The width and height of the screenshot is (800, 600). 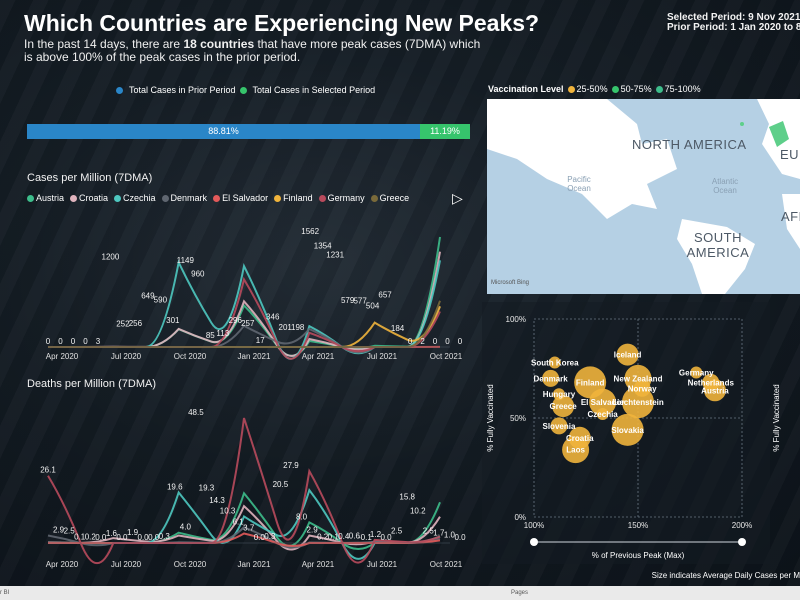 What do you see at coordinates (382, 356) in the screenshot?
I see `x-tick-label: Jul 2021` at bounding box center [382, 356].